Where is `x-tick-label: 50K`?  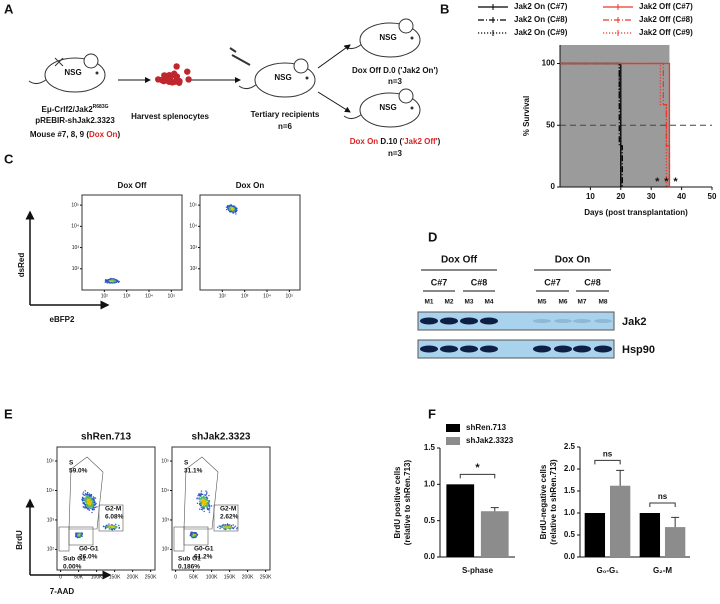
x-tick-label: 50K is located at coordinates (79, 577).